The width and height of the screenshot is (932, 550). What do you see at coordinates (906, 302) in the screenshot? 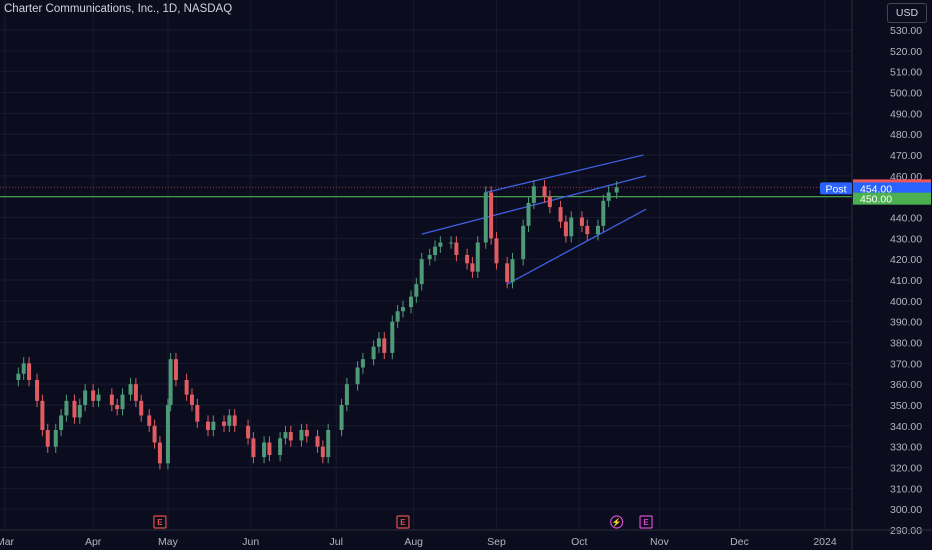
I see `y-tick-label: 400.00` at bounding box center [906, 302].